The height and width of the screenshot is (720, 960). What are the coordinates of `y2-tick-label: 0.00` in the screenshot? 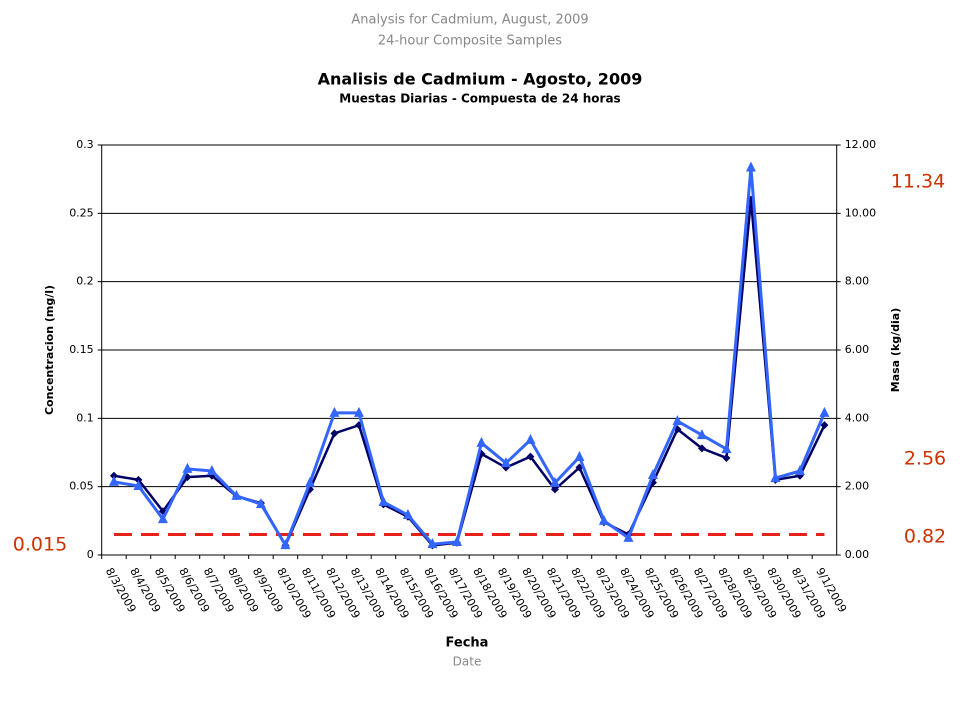 It's located at (857, 554).